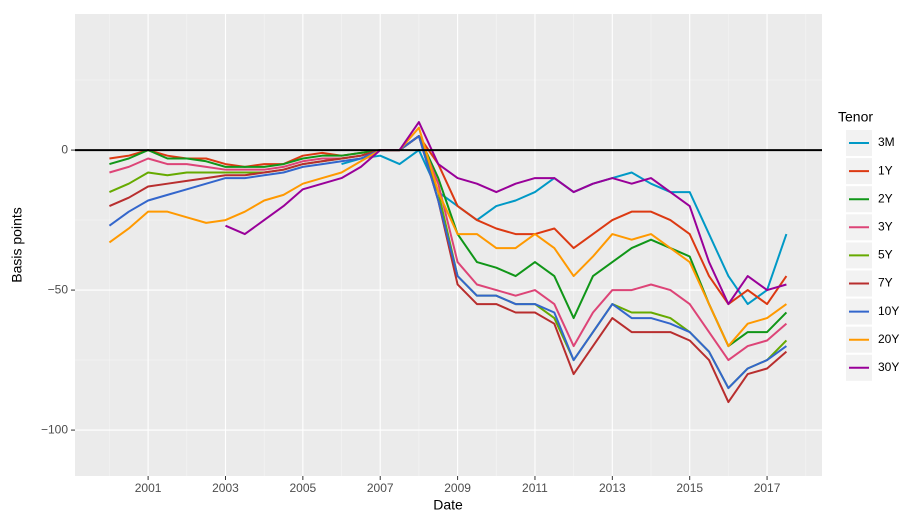 The height and width of the screenshot is (519, 906). What do you see at coordinates (855, 117) in the screenshot?
I see `legend-title: Tenor` at bounding box center [855, 117].